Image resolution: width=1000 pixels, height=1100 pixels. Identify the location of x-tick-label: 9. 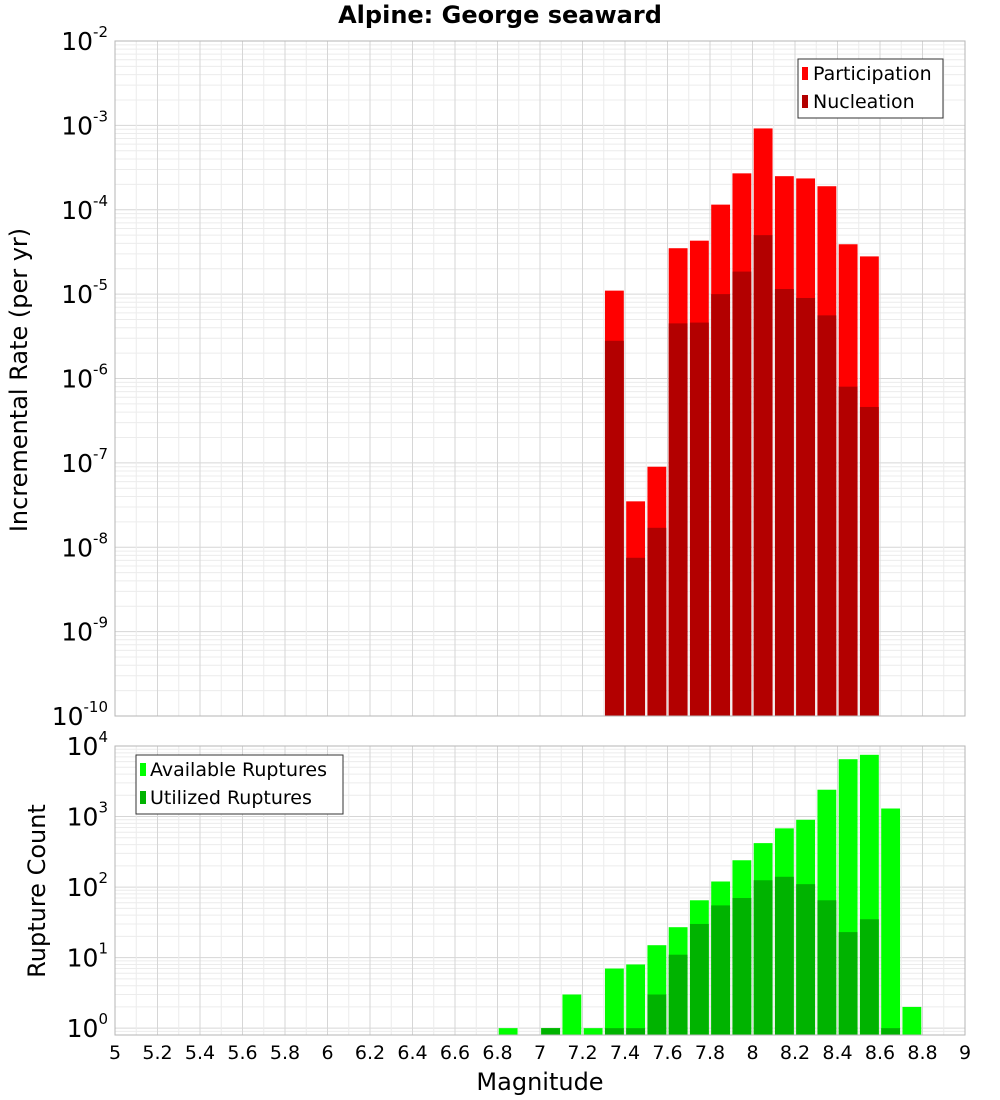
(965, 1053).